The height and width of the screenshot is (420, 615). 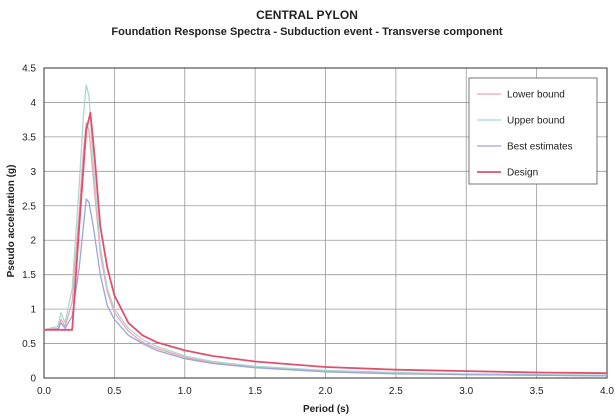 What do you see at coordinates (29, 275) in the screenshot?
I see `y-tick-label: 1.5` at bounding box center [29, 275].